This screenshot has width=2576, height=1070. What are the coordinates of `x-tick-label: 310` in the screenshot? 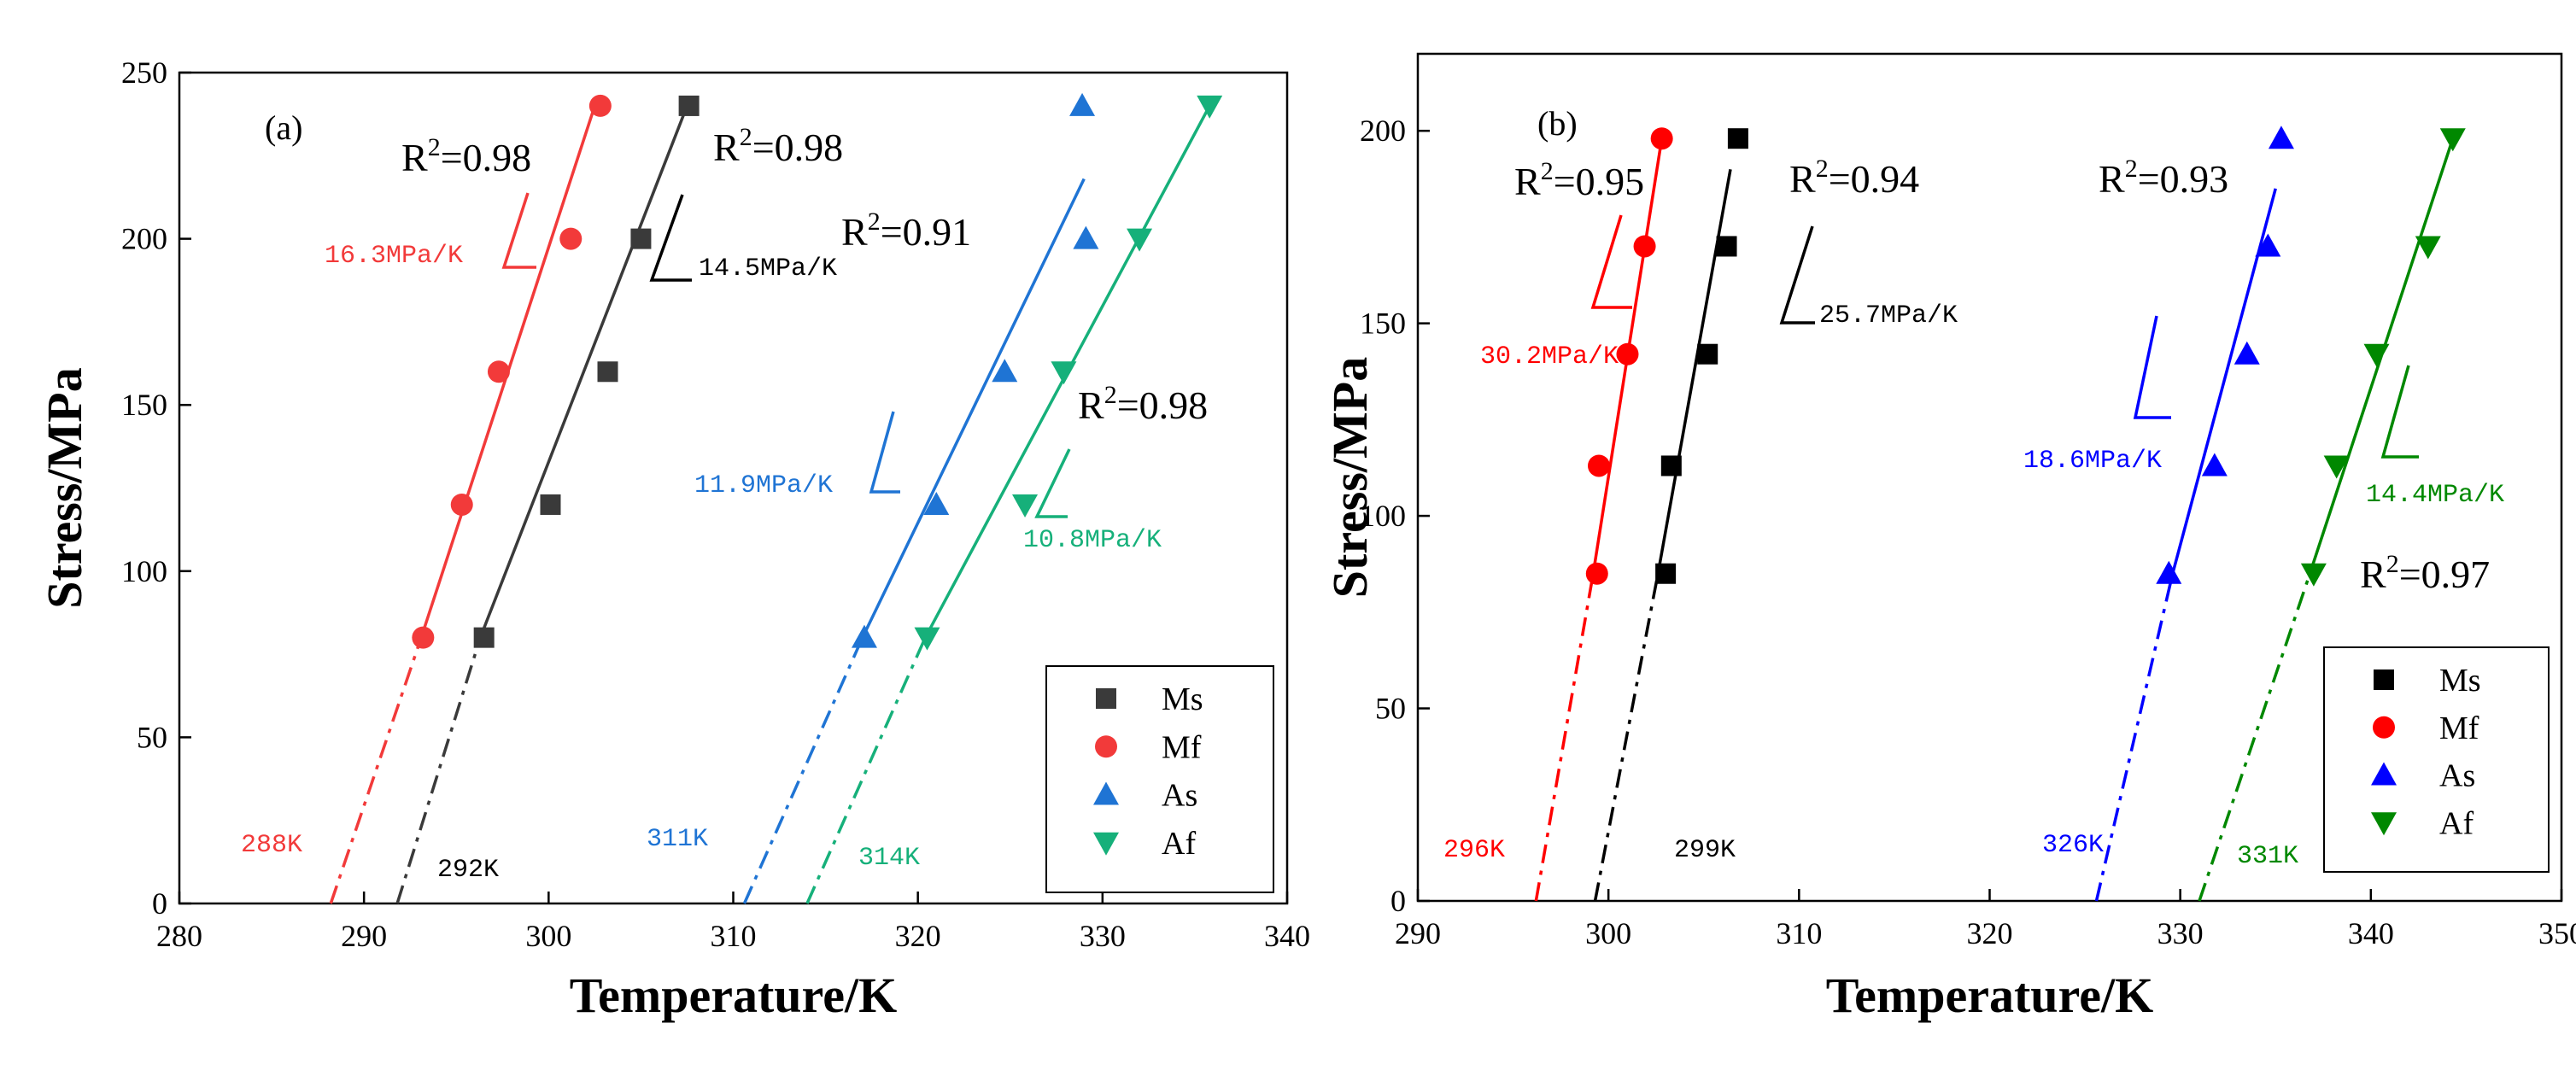 It's located at (734, 936).